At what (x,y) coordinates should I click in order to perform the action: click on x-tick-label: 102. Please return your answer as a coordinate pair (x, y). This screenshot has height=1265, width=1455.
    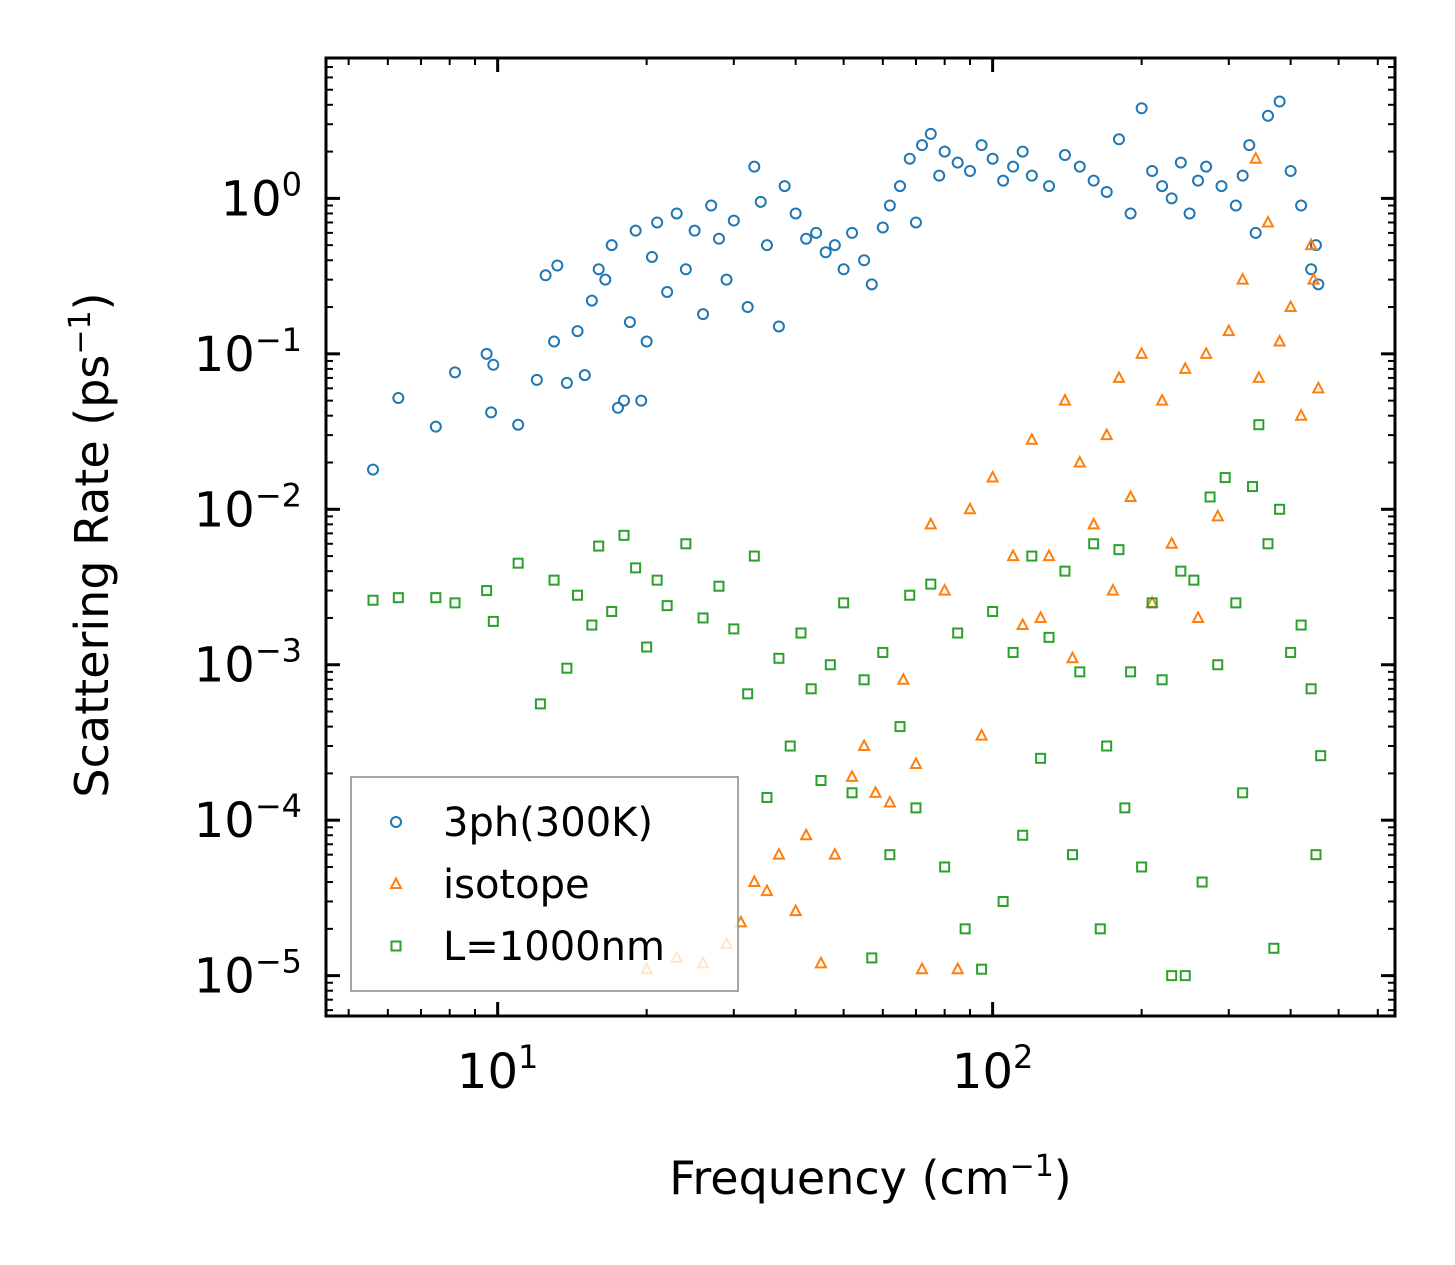
    Looking at the image, I should click on (992, 1069).